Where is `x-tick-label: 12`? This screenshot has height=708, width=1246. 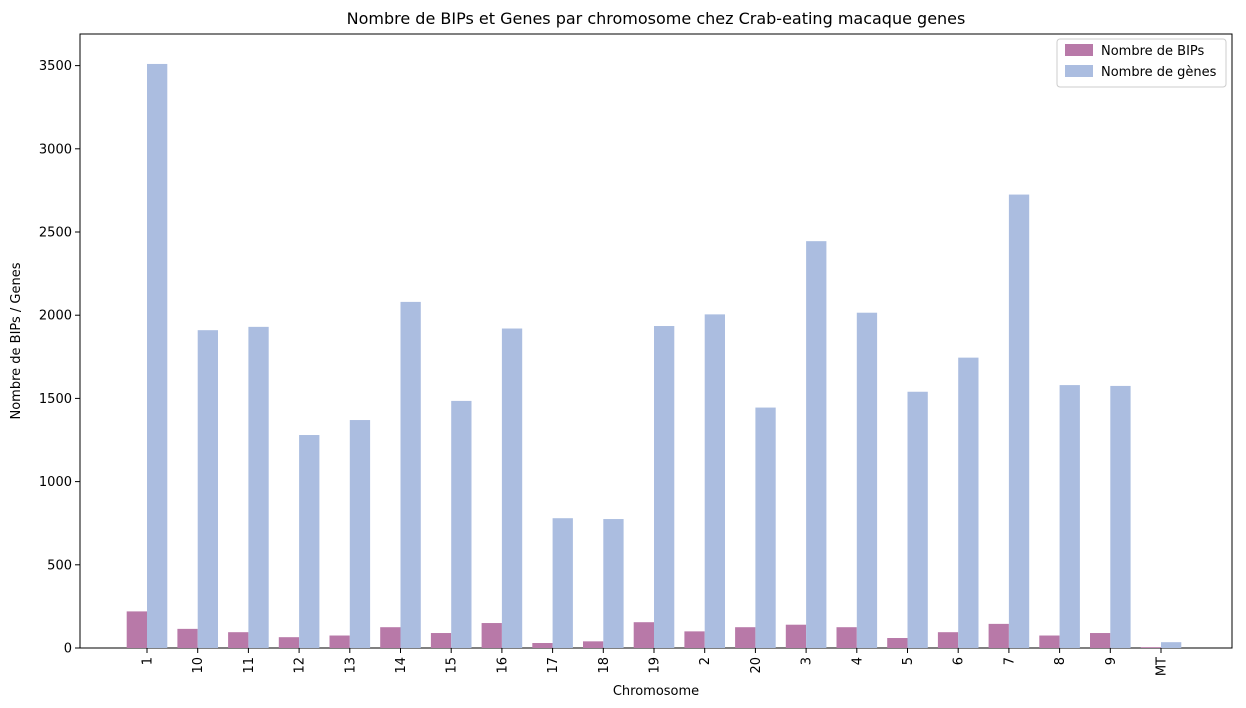 x-tick-label: 12 is located at coordinates (300, 665).